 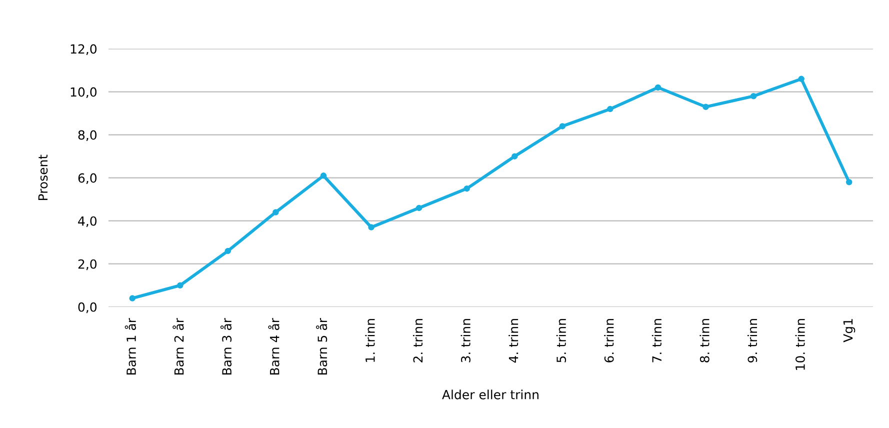 I want to click on x-tick-label: 4. trinn, so click(x=513, y=341).